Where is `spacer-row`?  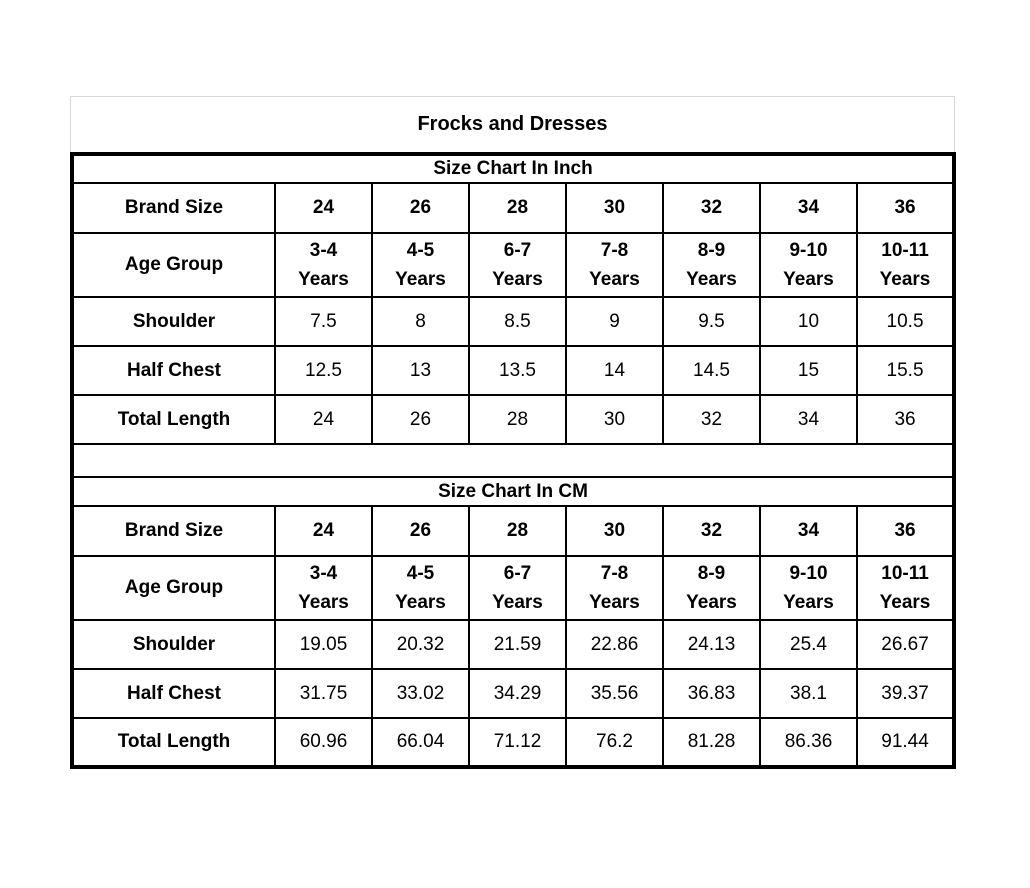 spacer-row is located at coordinates (513, 460).